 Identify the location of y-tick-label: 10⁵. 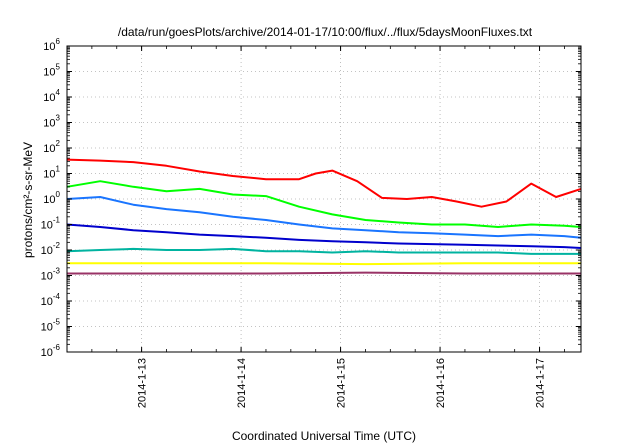
(51, 71).